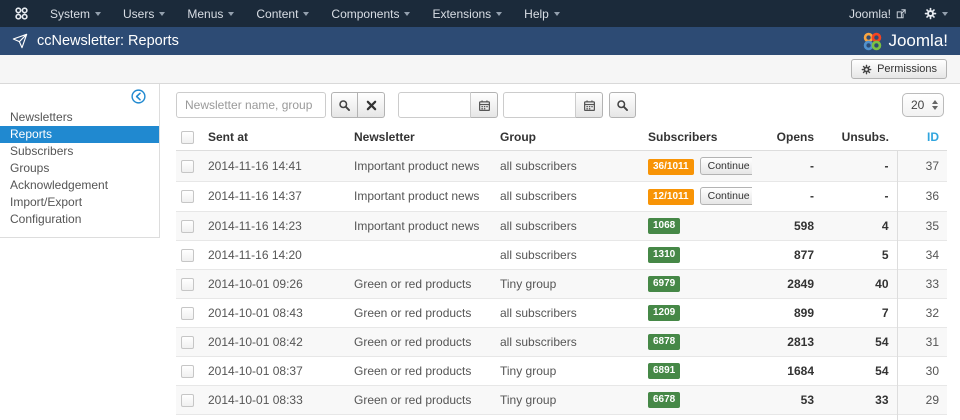  I want to click on id-cell: 33, so click(921, 283).